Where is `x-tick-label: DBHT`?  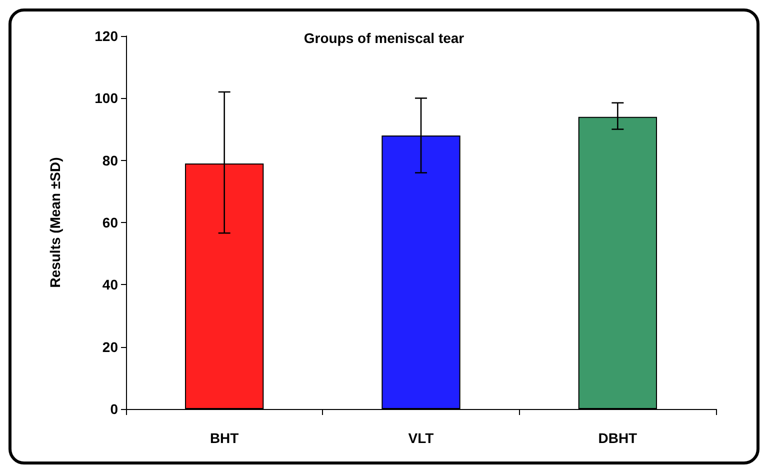 x-tick-label: DBHT is located at coordinates (618, 438).